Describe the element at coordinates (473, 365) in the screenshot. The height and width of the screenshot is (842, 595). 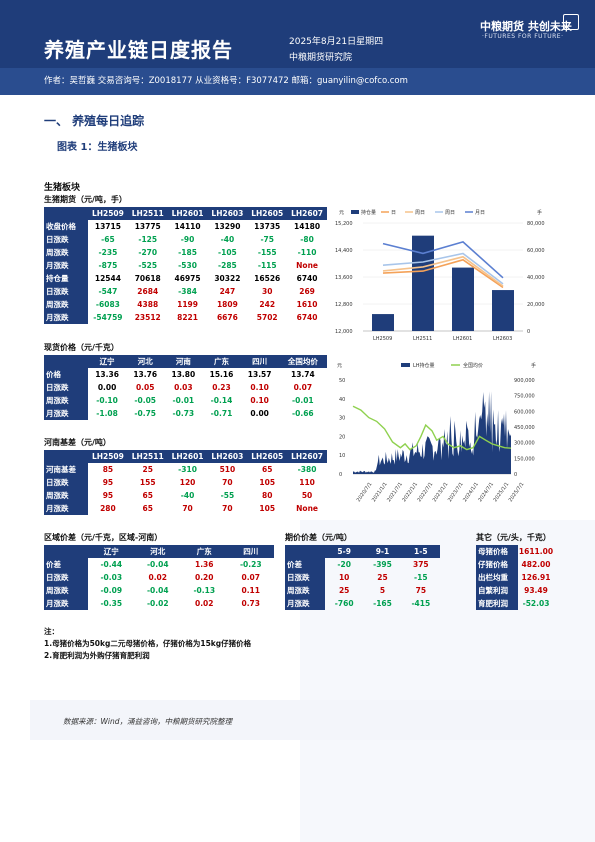
I see `legend-label: 全国均价` at that location.